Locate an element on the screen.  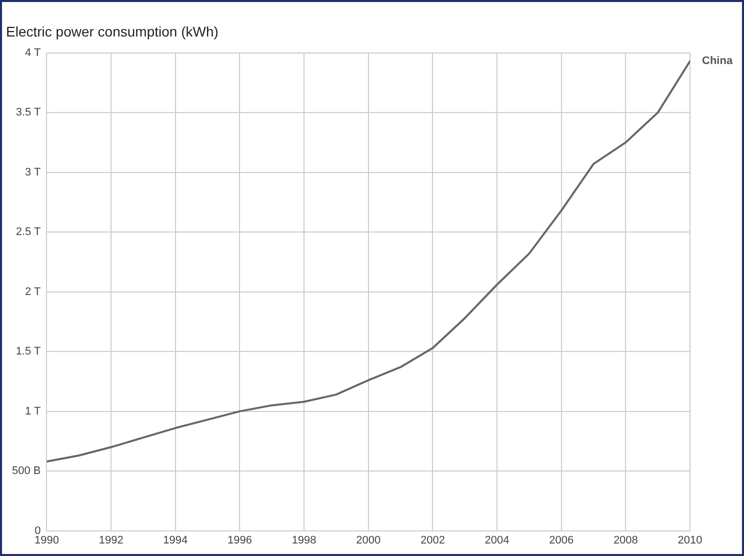
y-tick-label: 2.5 T is located at coordinates (29, 232).